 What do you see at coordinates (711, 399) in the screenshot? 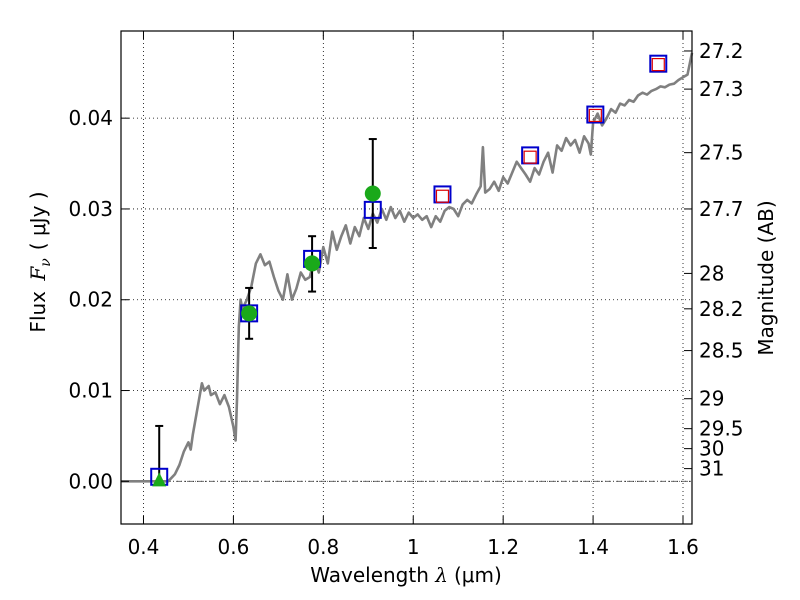
I see `magnitude-tick-label: 29` at bounding box center [711, 399].